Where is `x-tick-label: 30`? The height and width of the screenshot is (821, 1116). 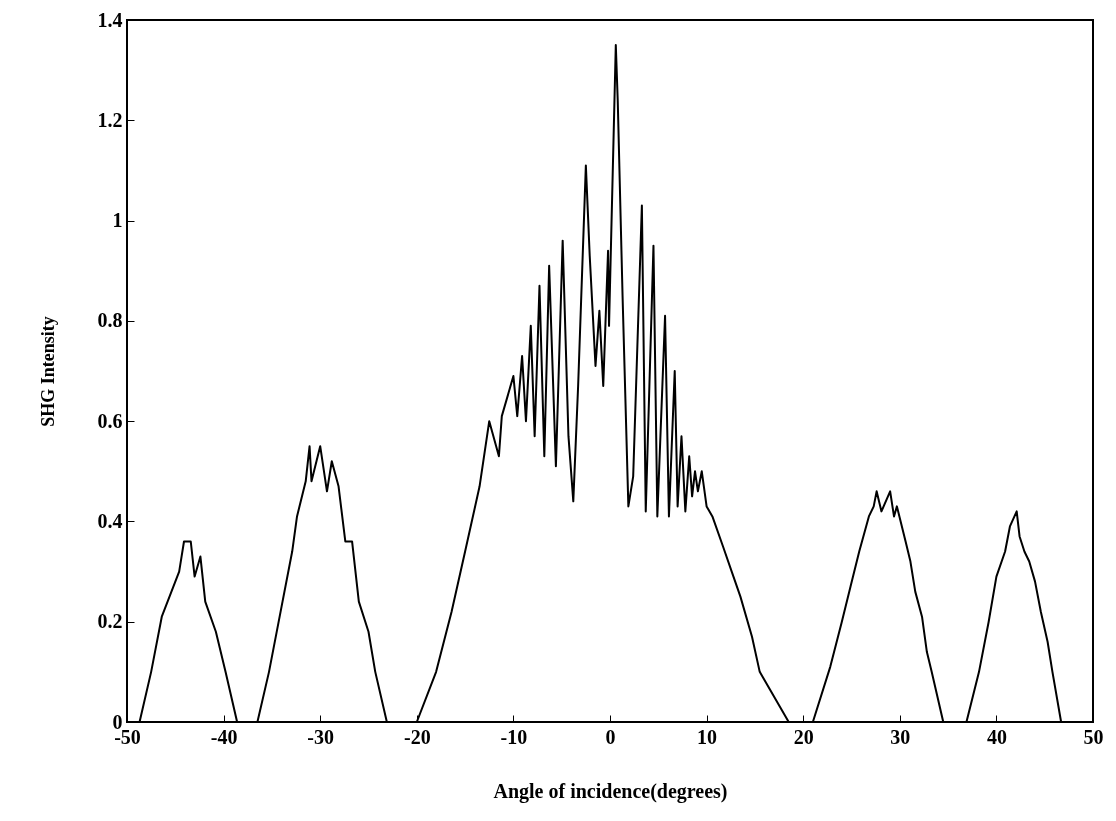 x-tick-label: 30 is located at coordinates (900, 736).